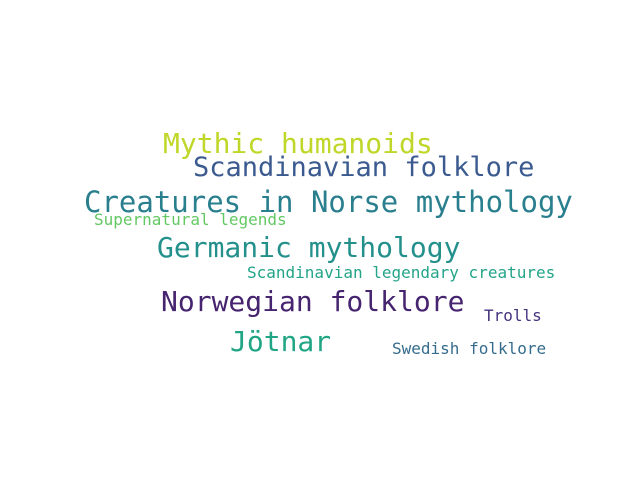  Describe the element at coordinates (469, 348) in the screenshot. I see `word-swedish-folklore: Swedish folklore` at that location.